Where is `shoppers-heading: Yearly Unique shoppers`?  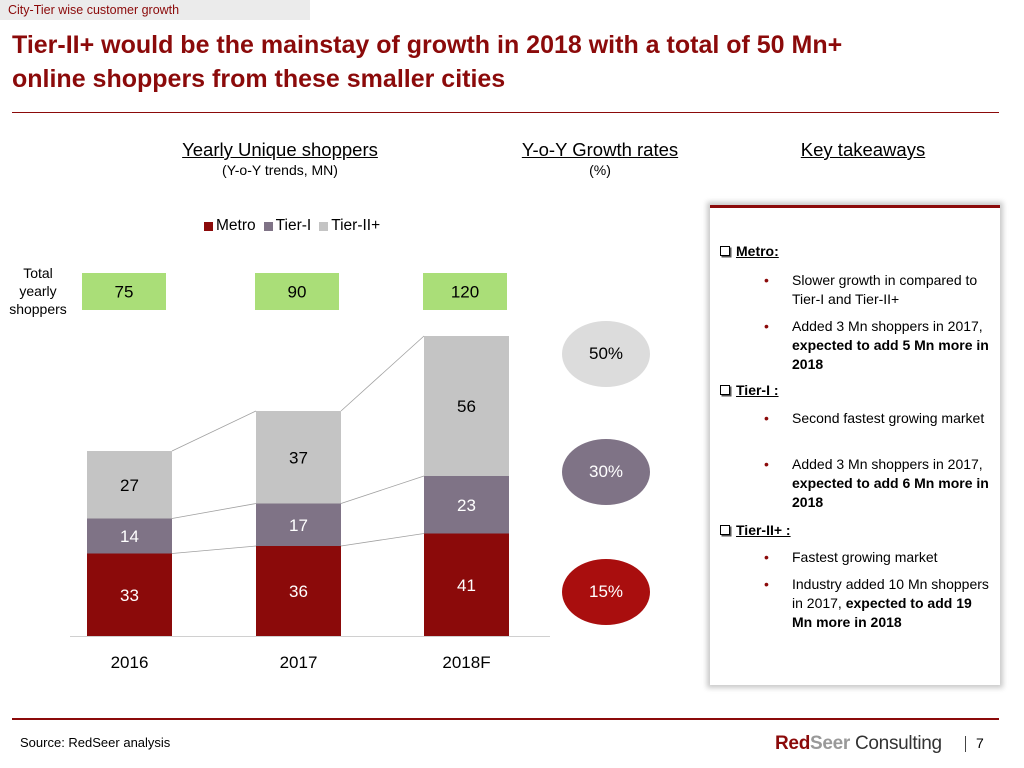
shoppers-heading: Yearly Unique shoppers is located at coordinates (280, 149).